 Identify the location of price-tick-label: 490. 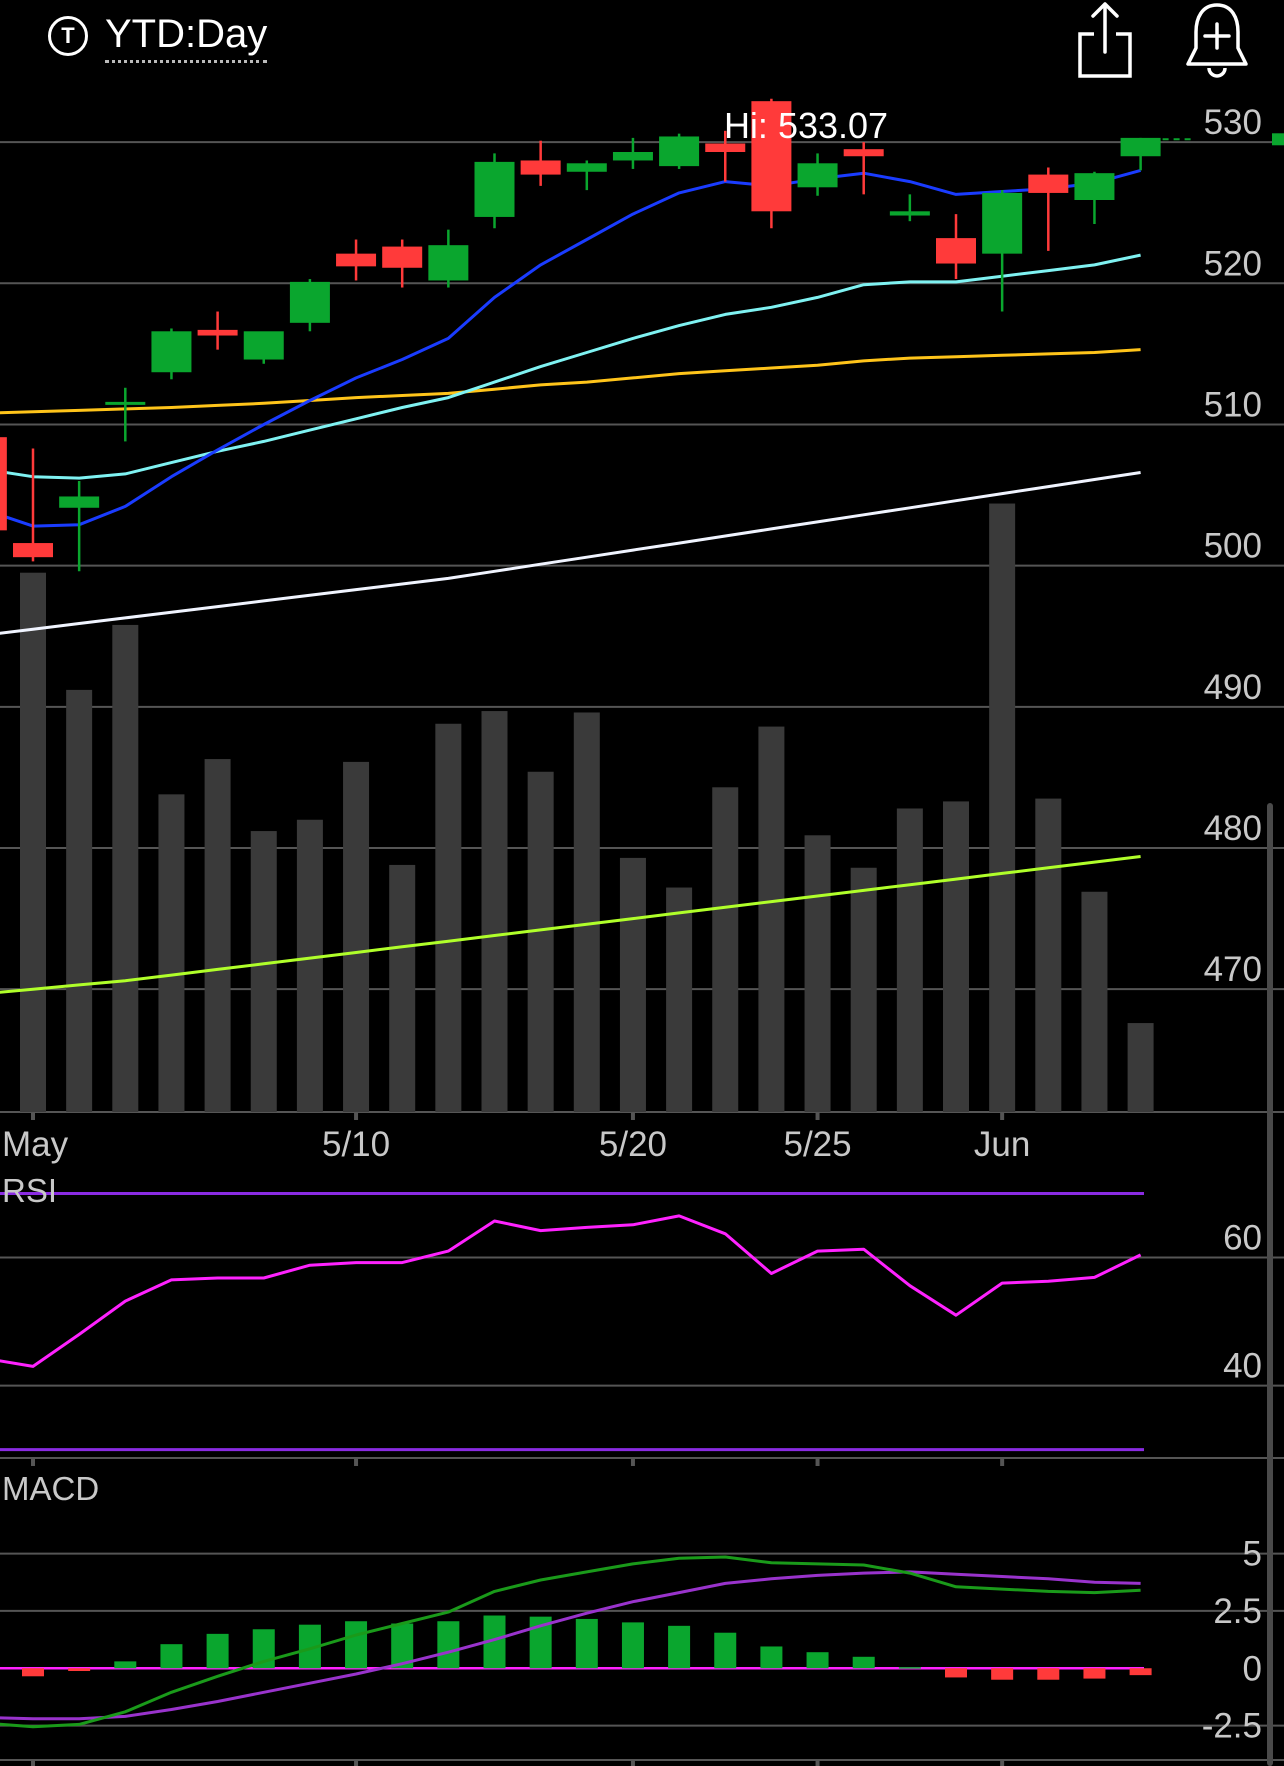
(1233, 687).